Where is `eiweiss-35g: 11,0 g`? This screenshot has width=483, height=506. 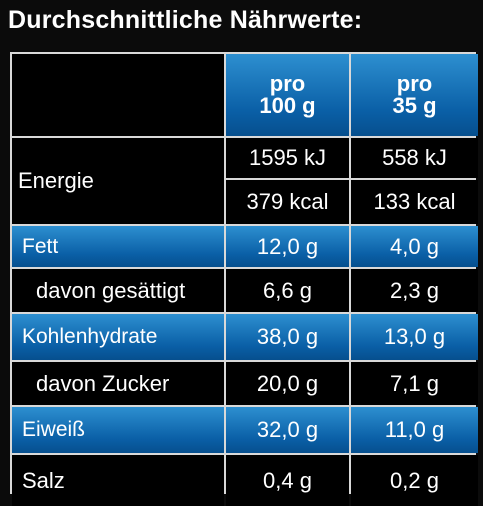
eiweiss-35g: 11,0 g is located at coordinates (414, 430).